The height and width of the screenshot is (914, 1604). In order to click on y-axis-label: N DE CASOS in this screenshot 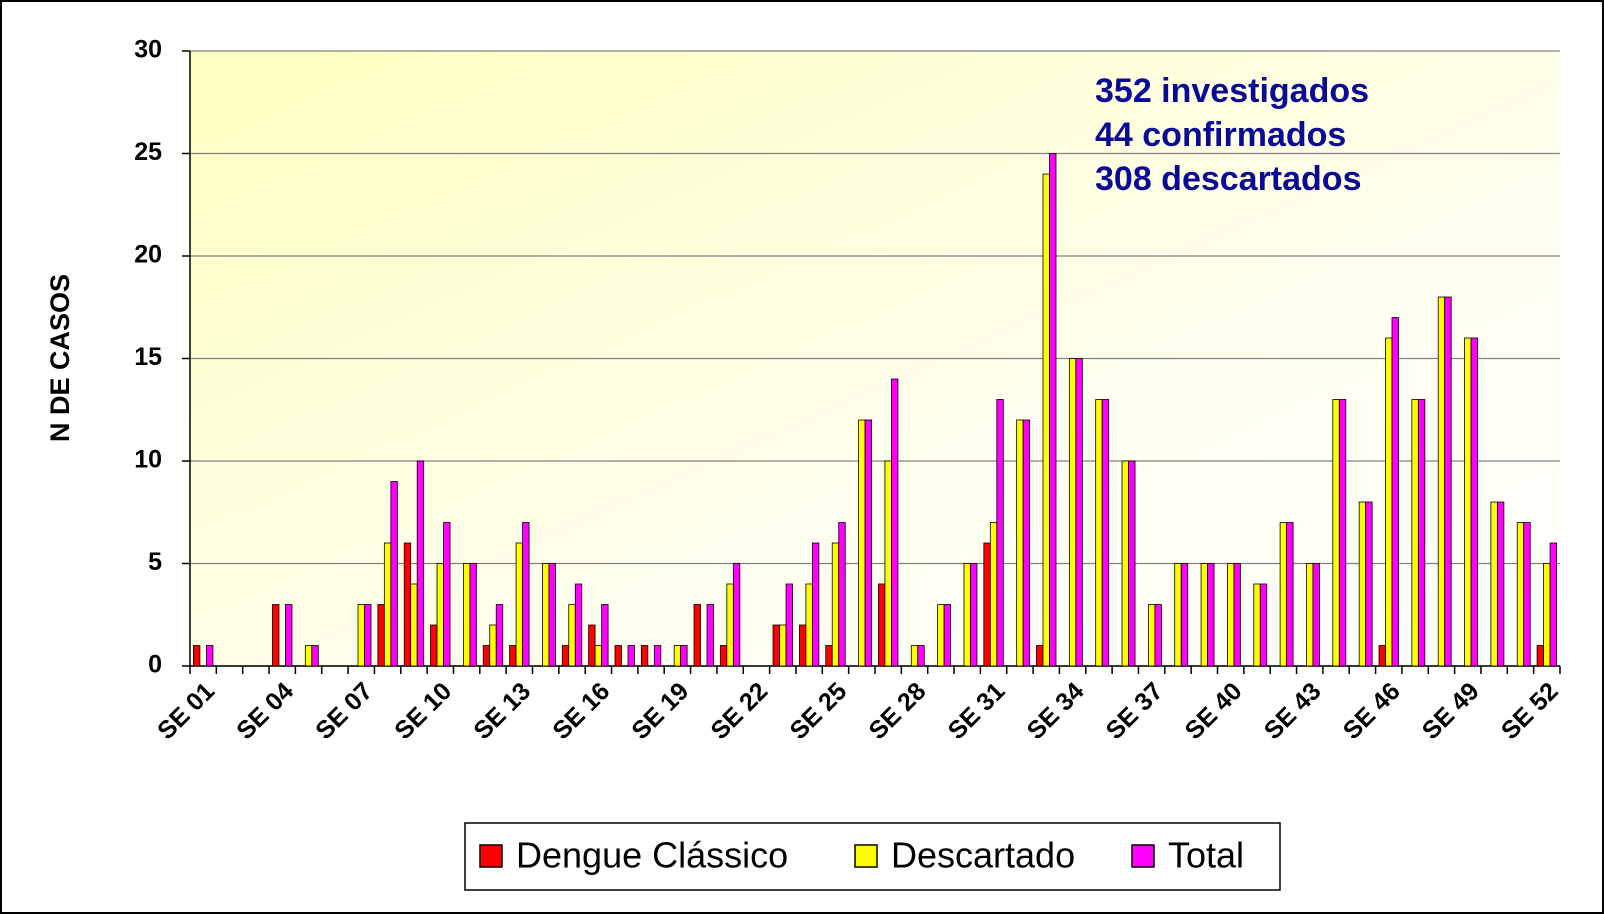, I will do `click(60, 358)`.